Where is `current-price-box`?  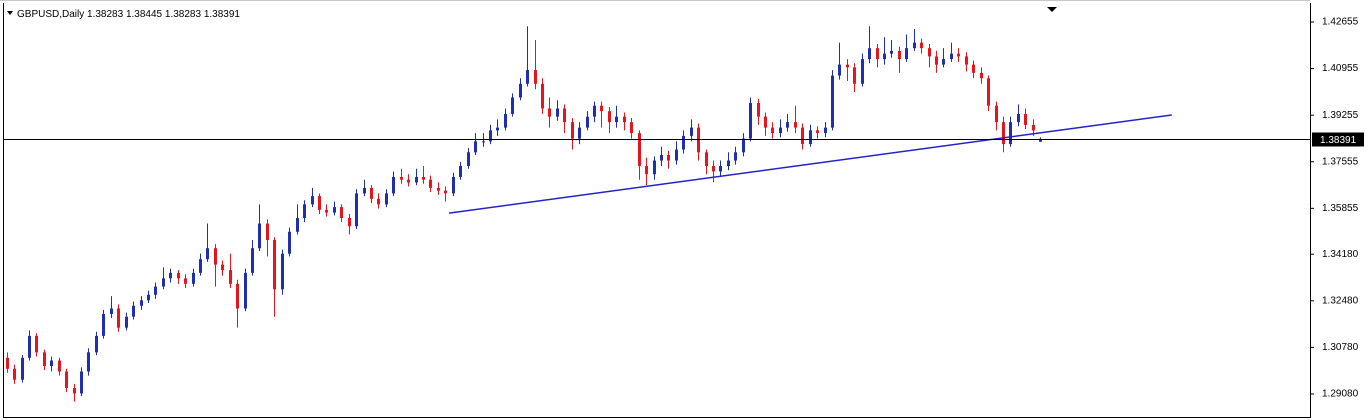 current-price-box is located at coordinates (1338, 139).